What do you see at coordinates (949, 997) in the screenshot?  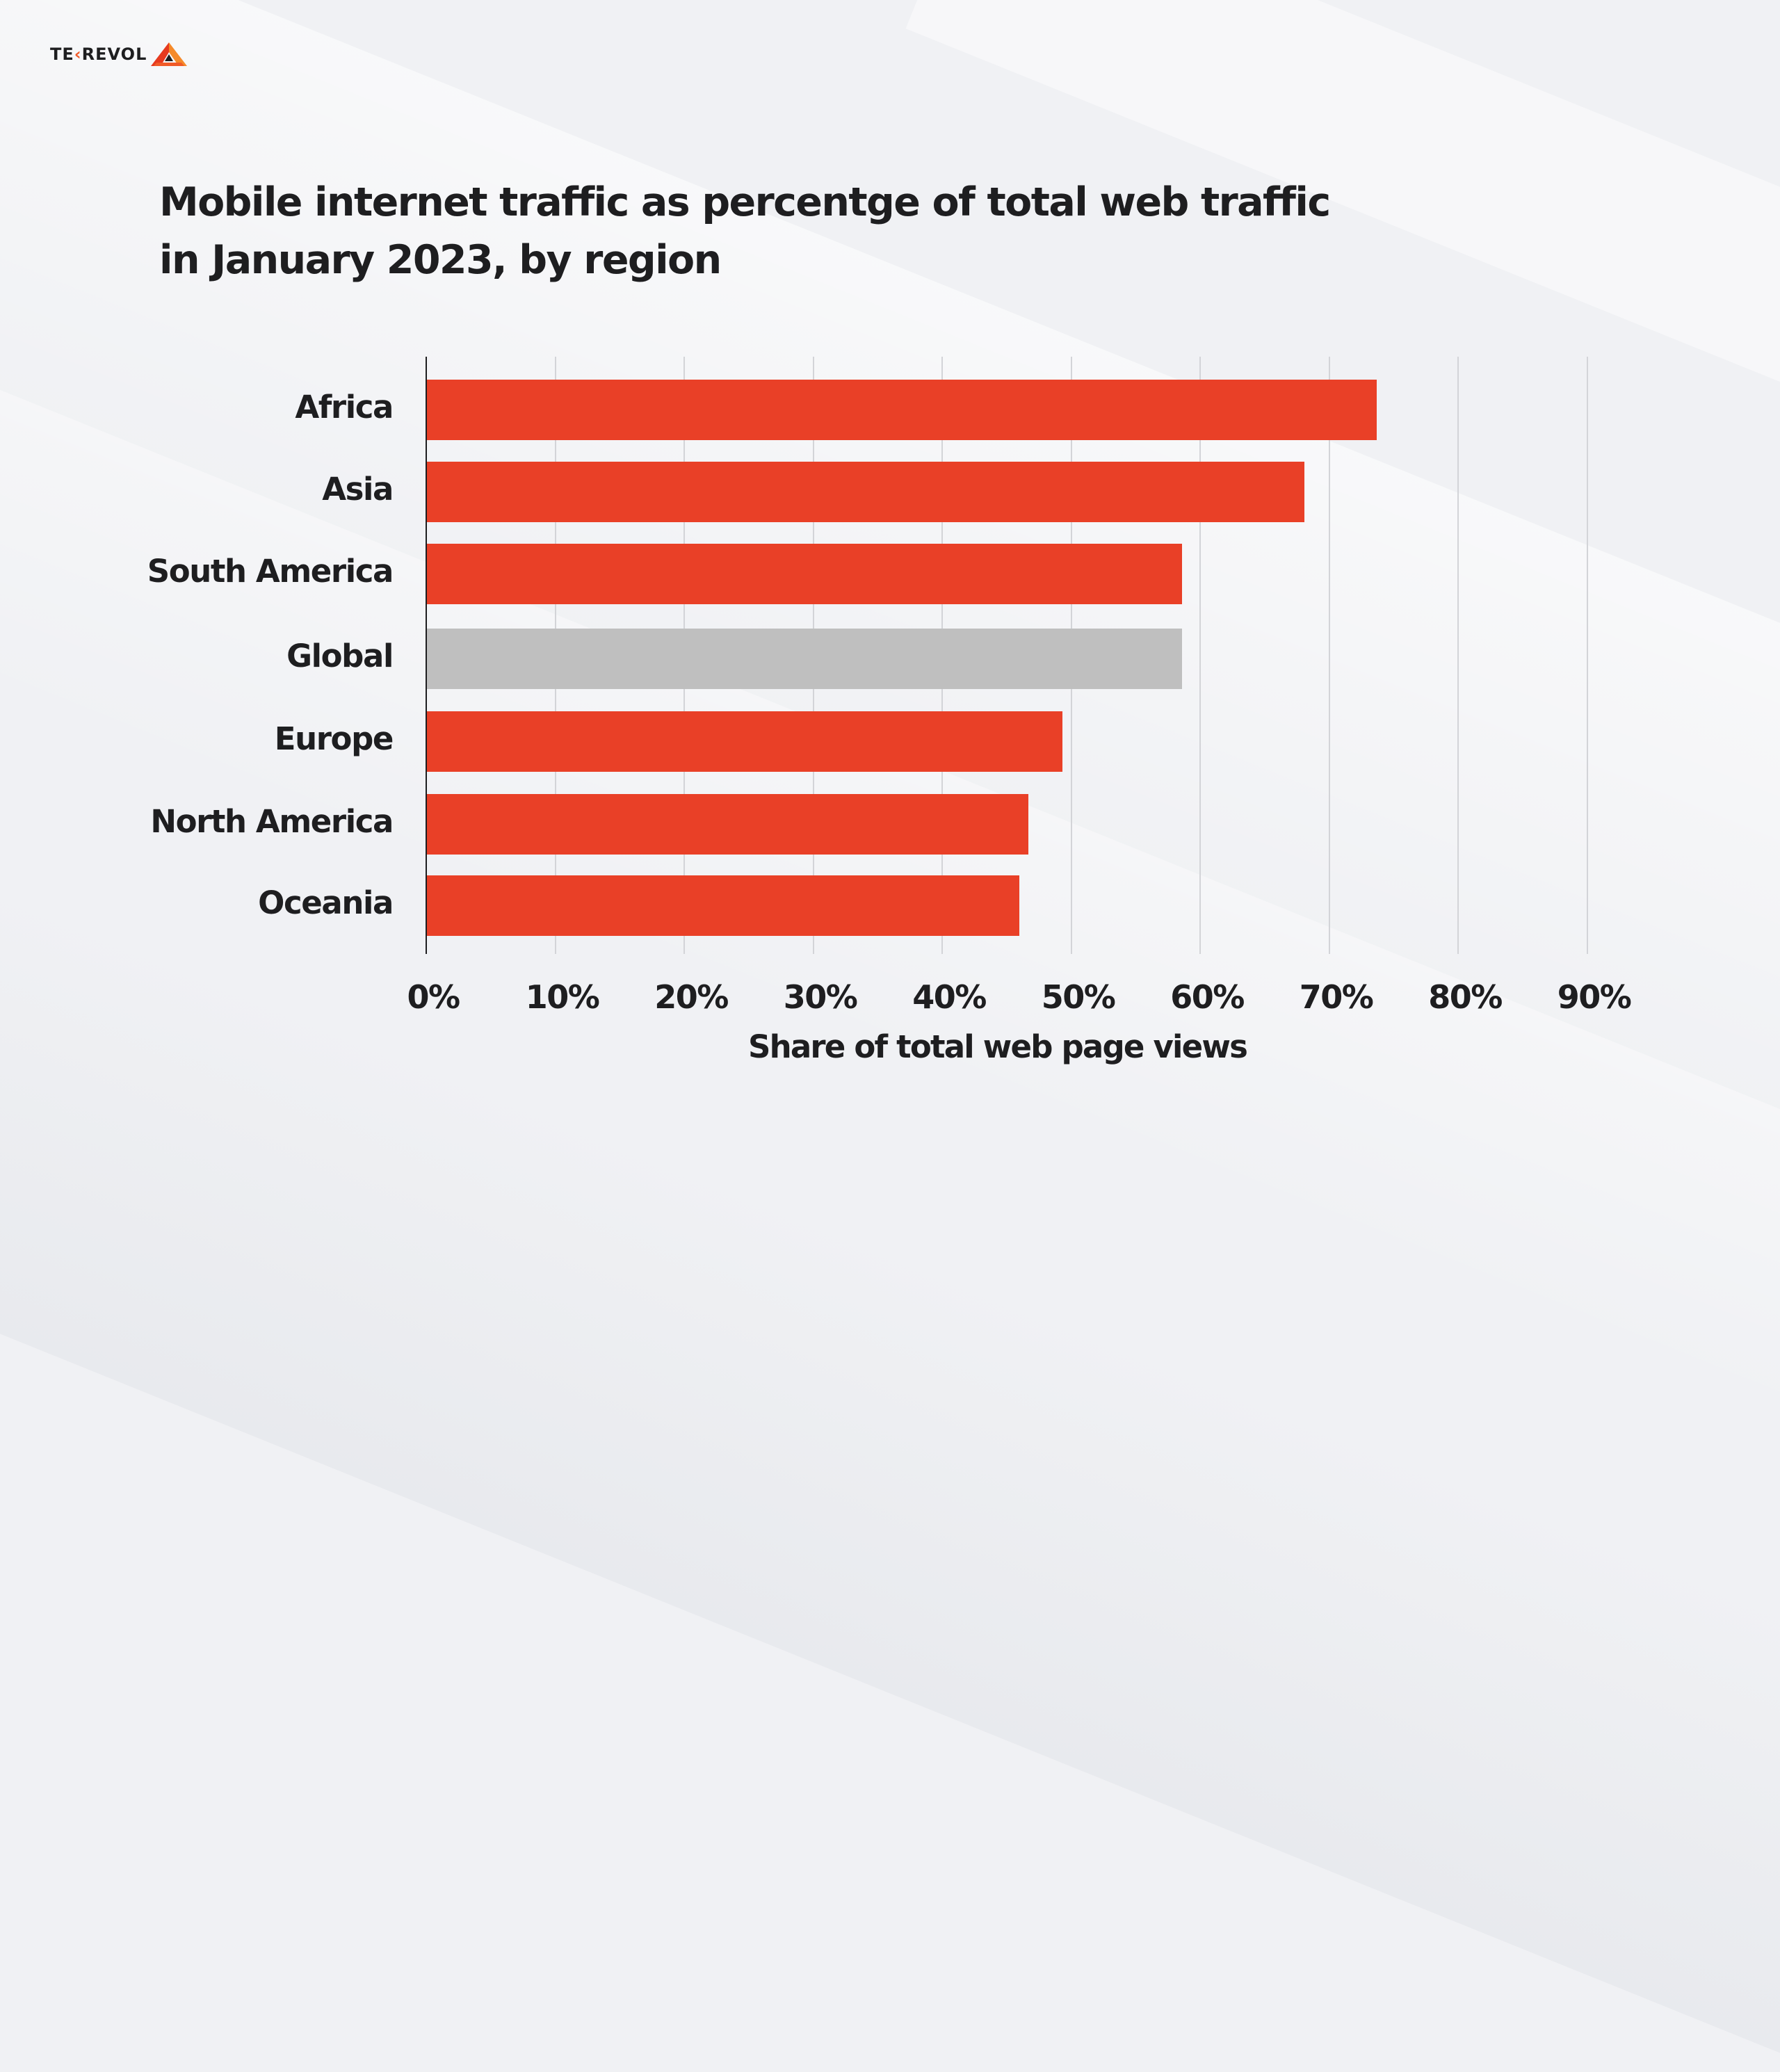 I see `x-tick-label: 40%` at bounding box center [949, 997].